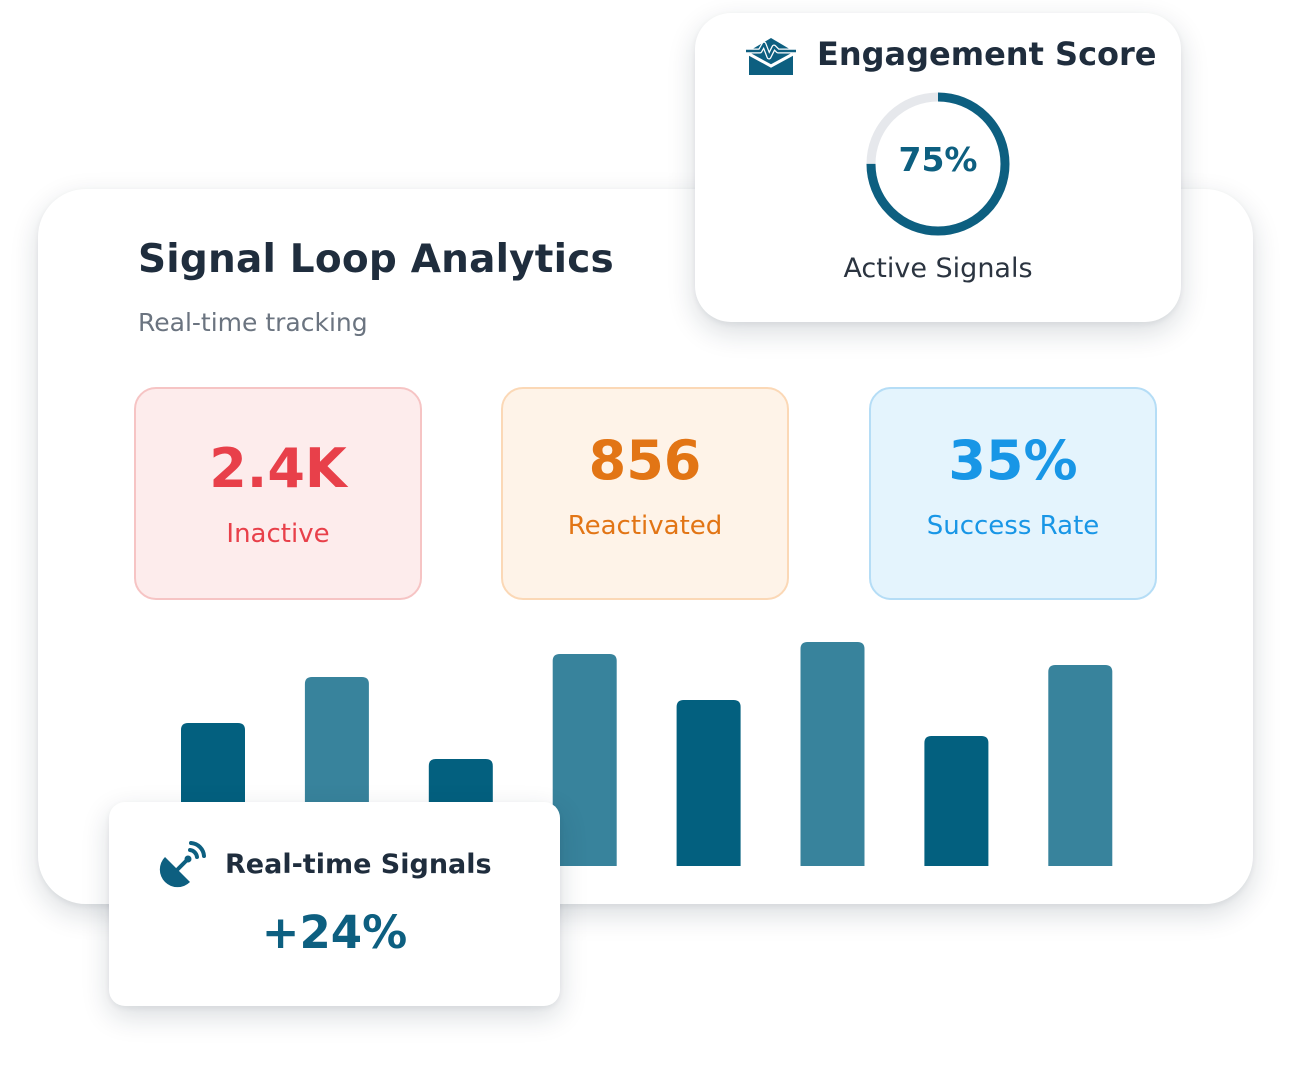 The height and width of the screenshot is (1069, 1292). Describe the element at coordinates (987, 54) in the screenshot. I see `engagement-title: Engagement Score` at that location.